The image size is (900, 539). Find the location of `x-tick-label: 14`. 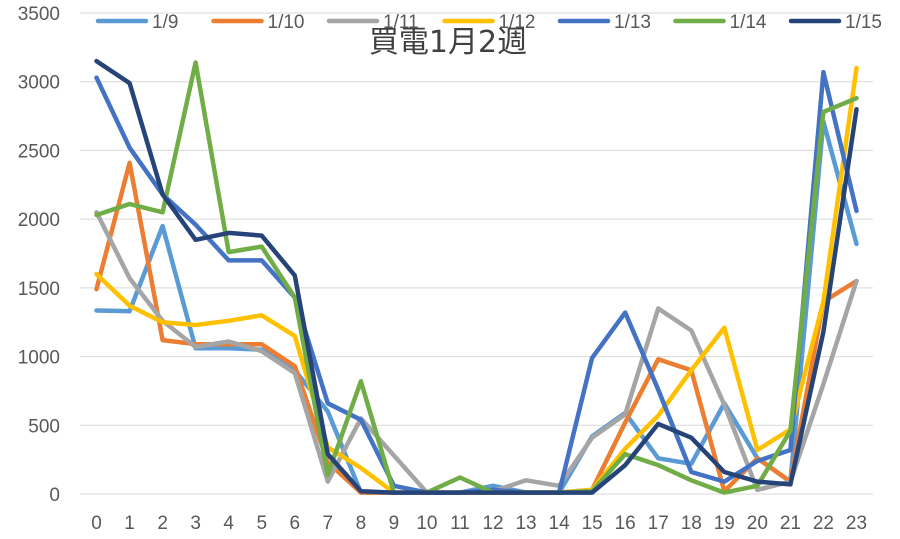

x-tick-label: 14 is located at coordinates (560, 523).